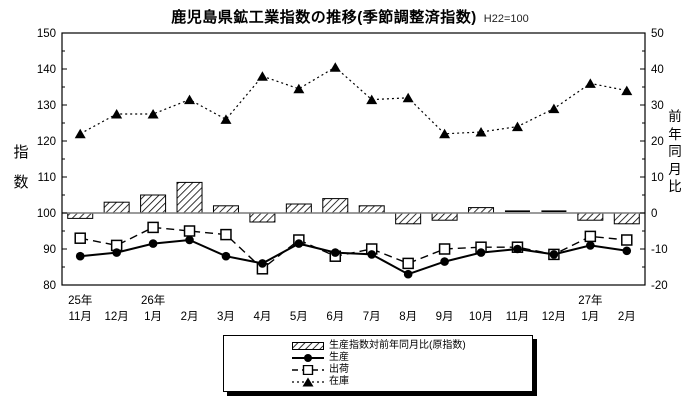 Image resolution: width=700 pixels, height=411 pixels. I want to click on right-axis-tick-label: -20, so click(659, 286).